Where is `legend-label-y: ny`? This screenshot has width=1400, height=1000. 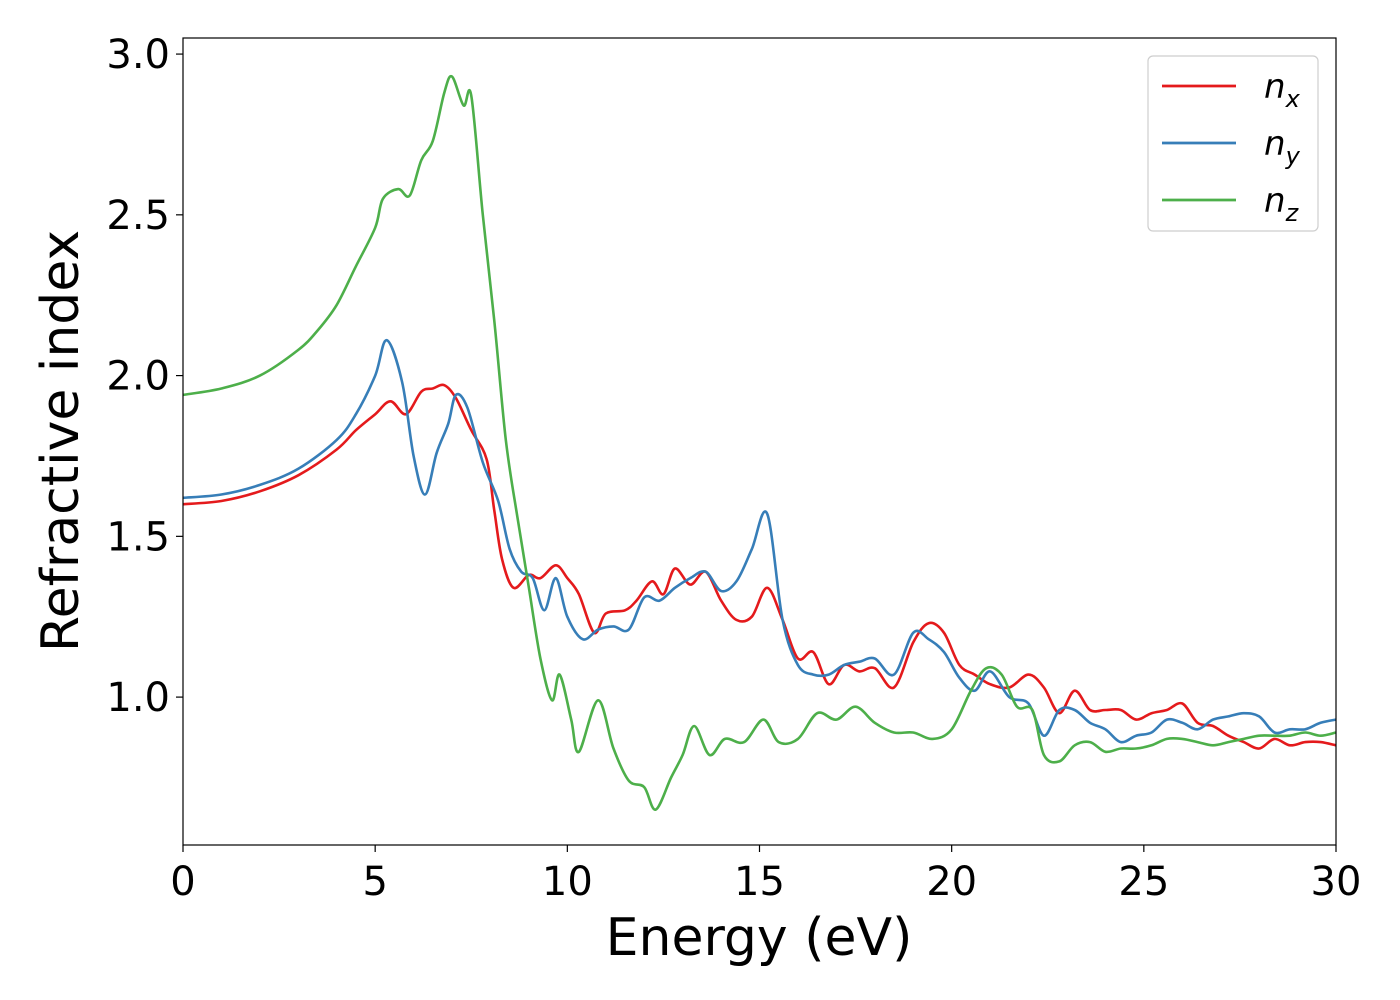 legend-label-y: ny is located at coordinates (1282, 147).